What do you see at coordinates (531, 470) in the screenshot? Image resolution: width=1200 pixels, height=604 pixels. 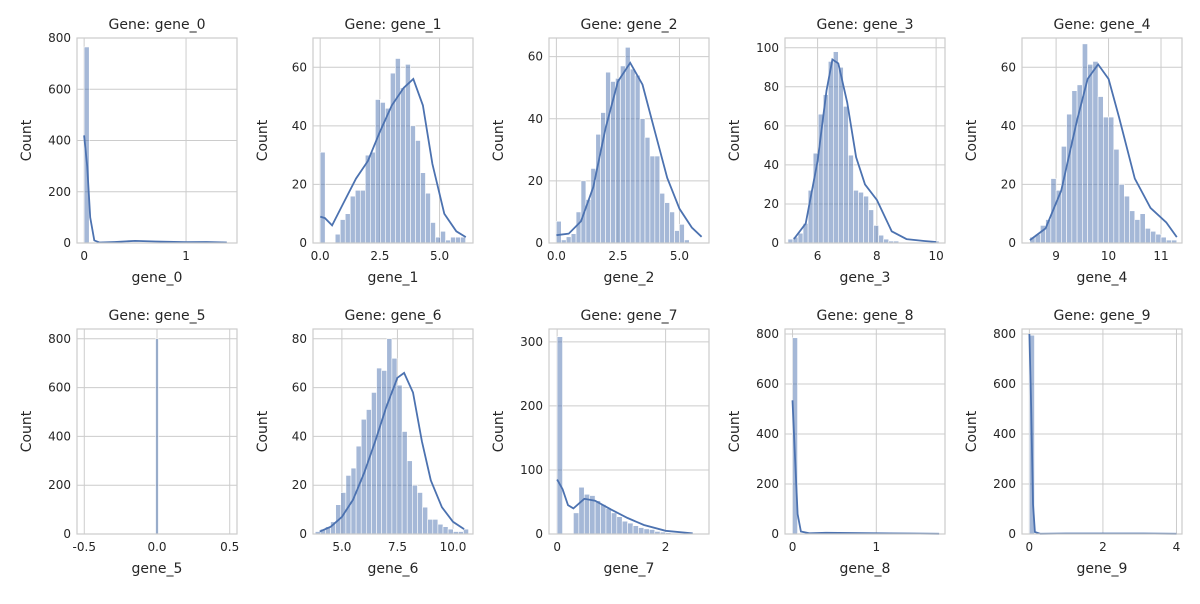 I see `y-tick-label: 100` at bounding box center [531, 470].